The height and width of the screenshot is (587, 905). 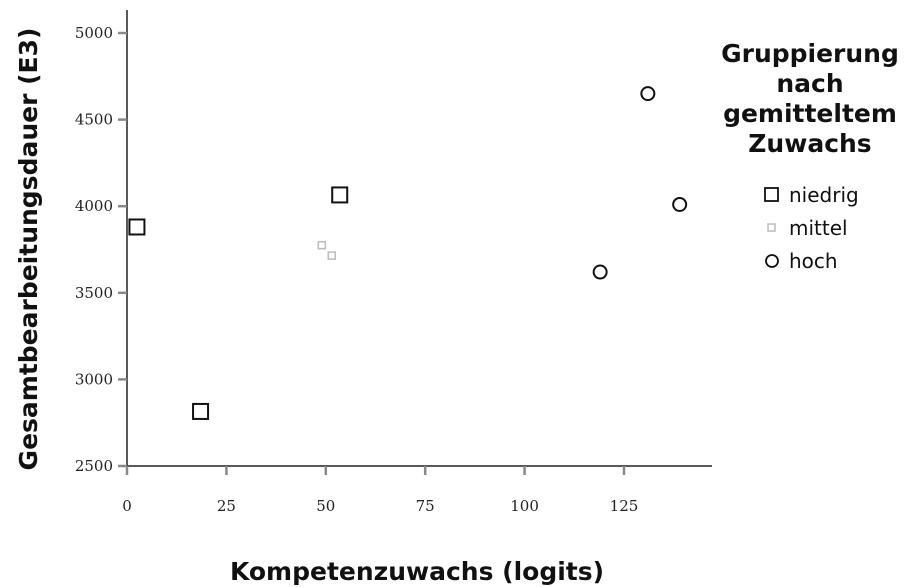 What do you see at coordinates (813, 261) in the screenshot?
I see `legend-label-hoch: hoch` at bounding box center [813, 261].